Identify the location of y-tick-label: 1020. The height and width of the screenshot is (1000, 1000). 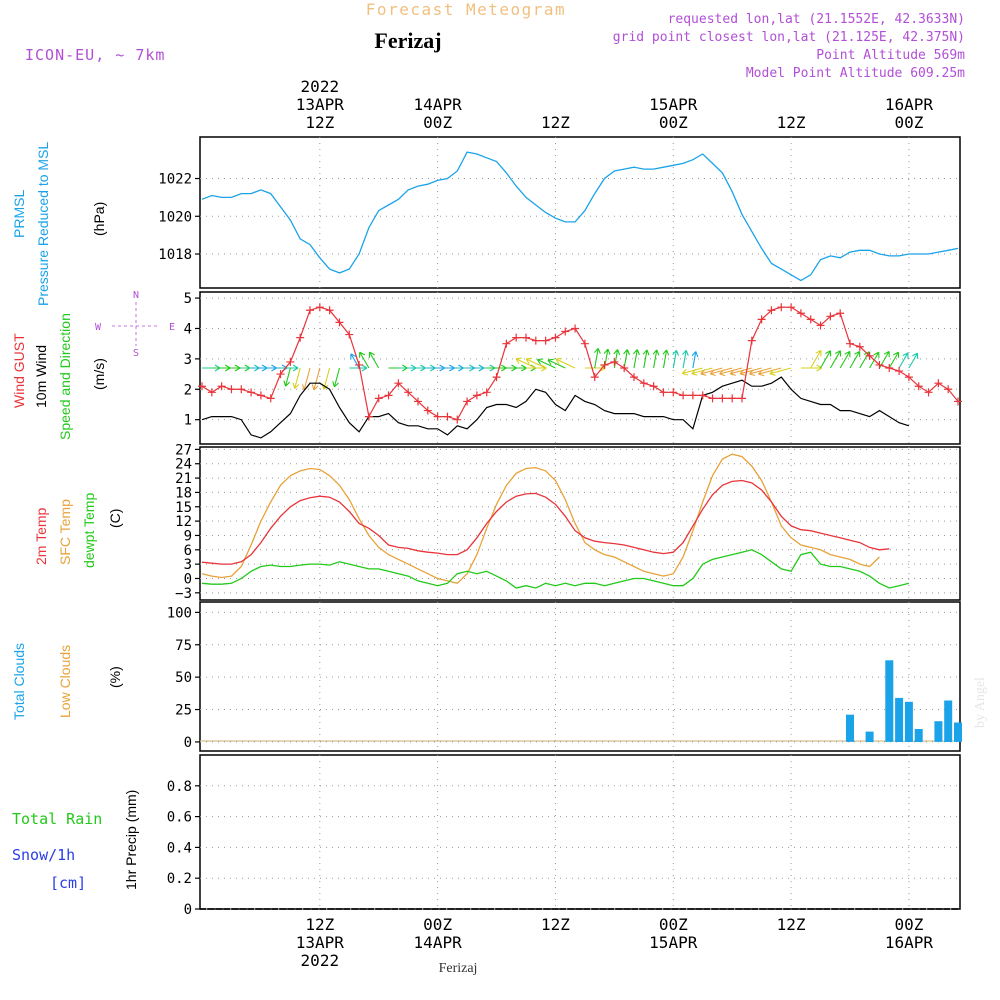
(175, 217).